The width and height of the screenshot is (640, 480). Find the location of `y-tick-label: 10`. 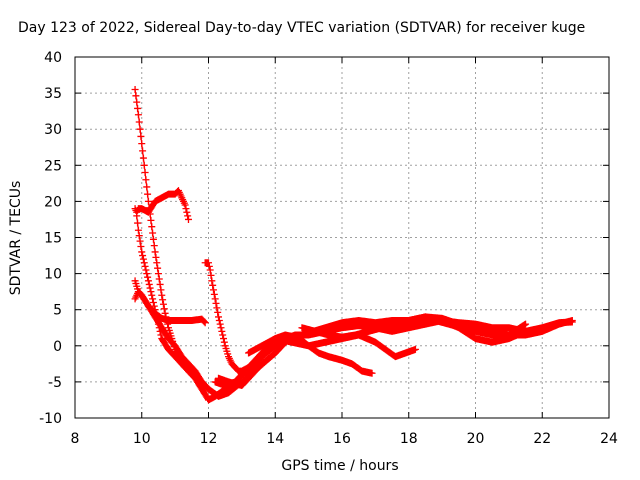

y-tick-label: 10 is located at coordinates (53, 275).